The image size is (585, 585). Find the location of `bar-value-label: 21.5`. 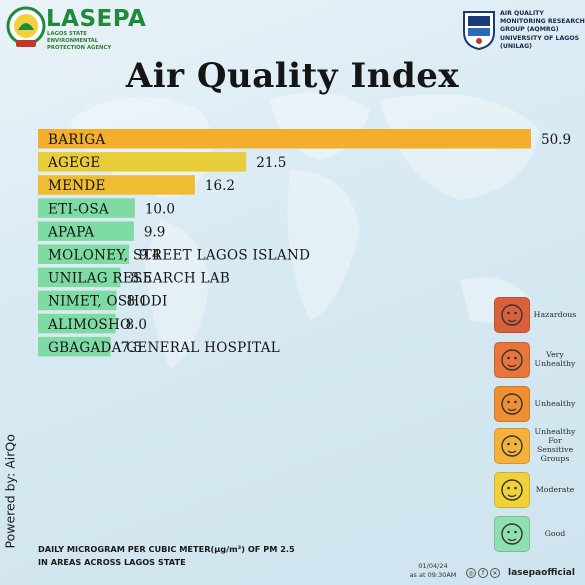

bar-value-label: 21.5 is located at coordinates (271, 163).